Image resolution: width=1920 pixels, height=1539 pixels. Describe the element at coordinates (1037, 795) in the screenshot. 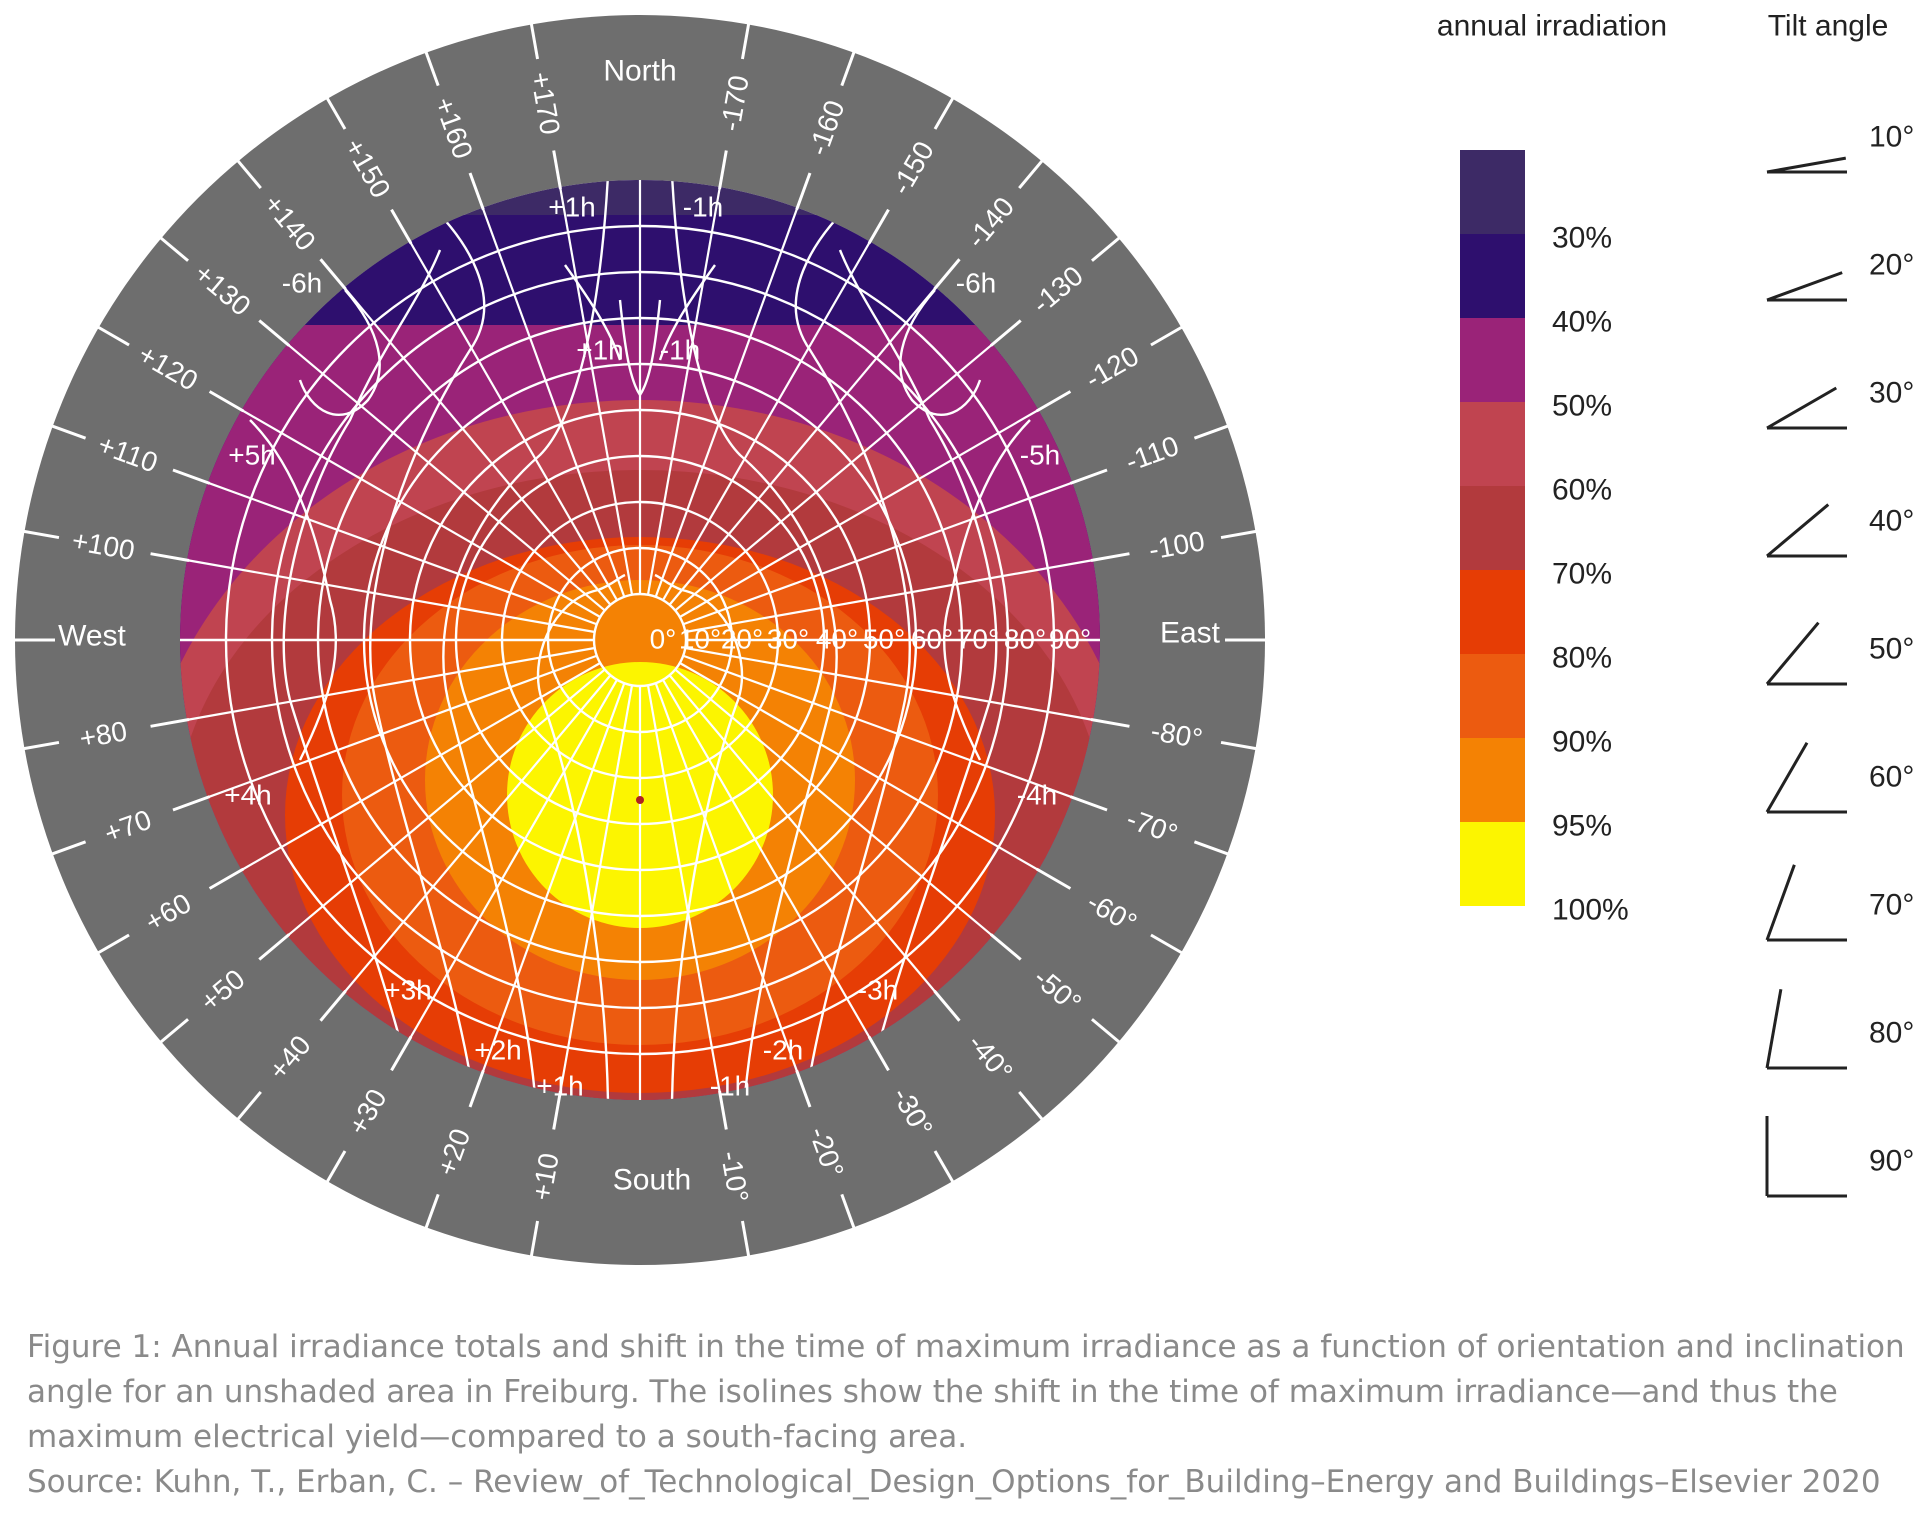

I see `time-shift-label-9: -4h` at that location.